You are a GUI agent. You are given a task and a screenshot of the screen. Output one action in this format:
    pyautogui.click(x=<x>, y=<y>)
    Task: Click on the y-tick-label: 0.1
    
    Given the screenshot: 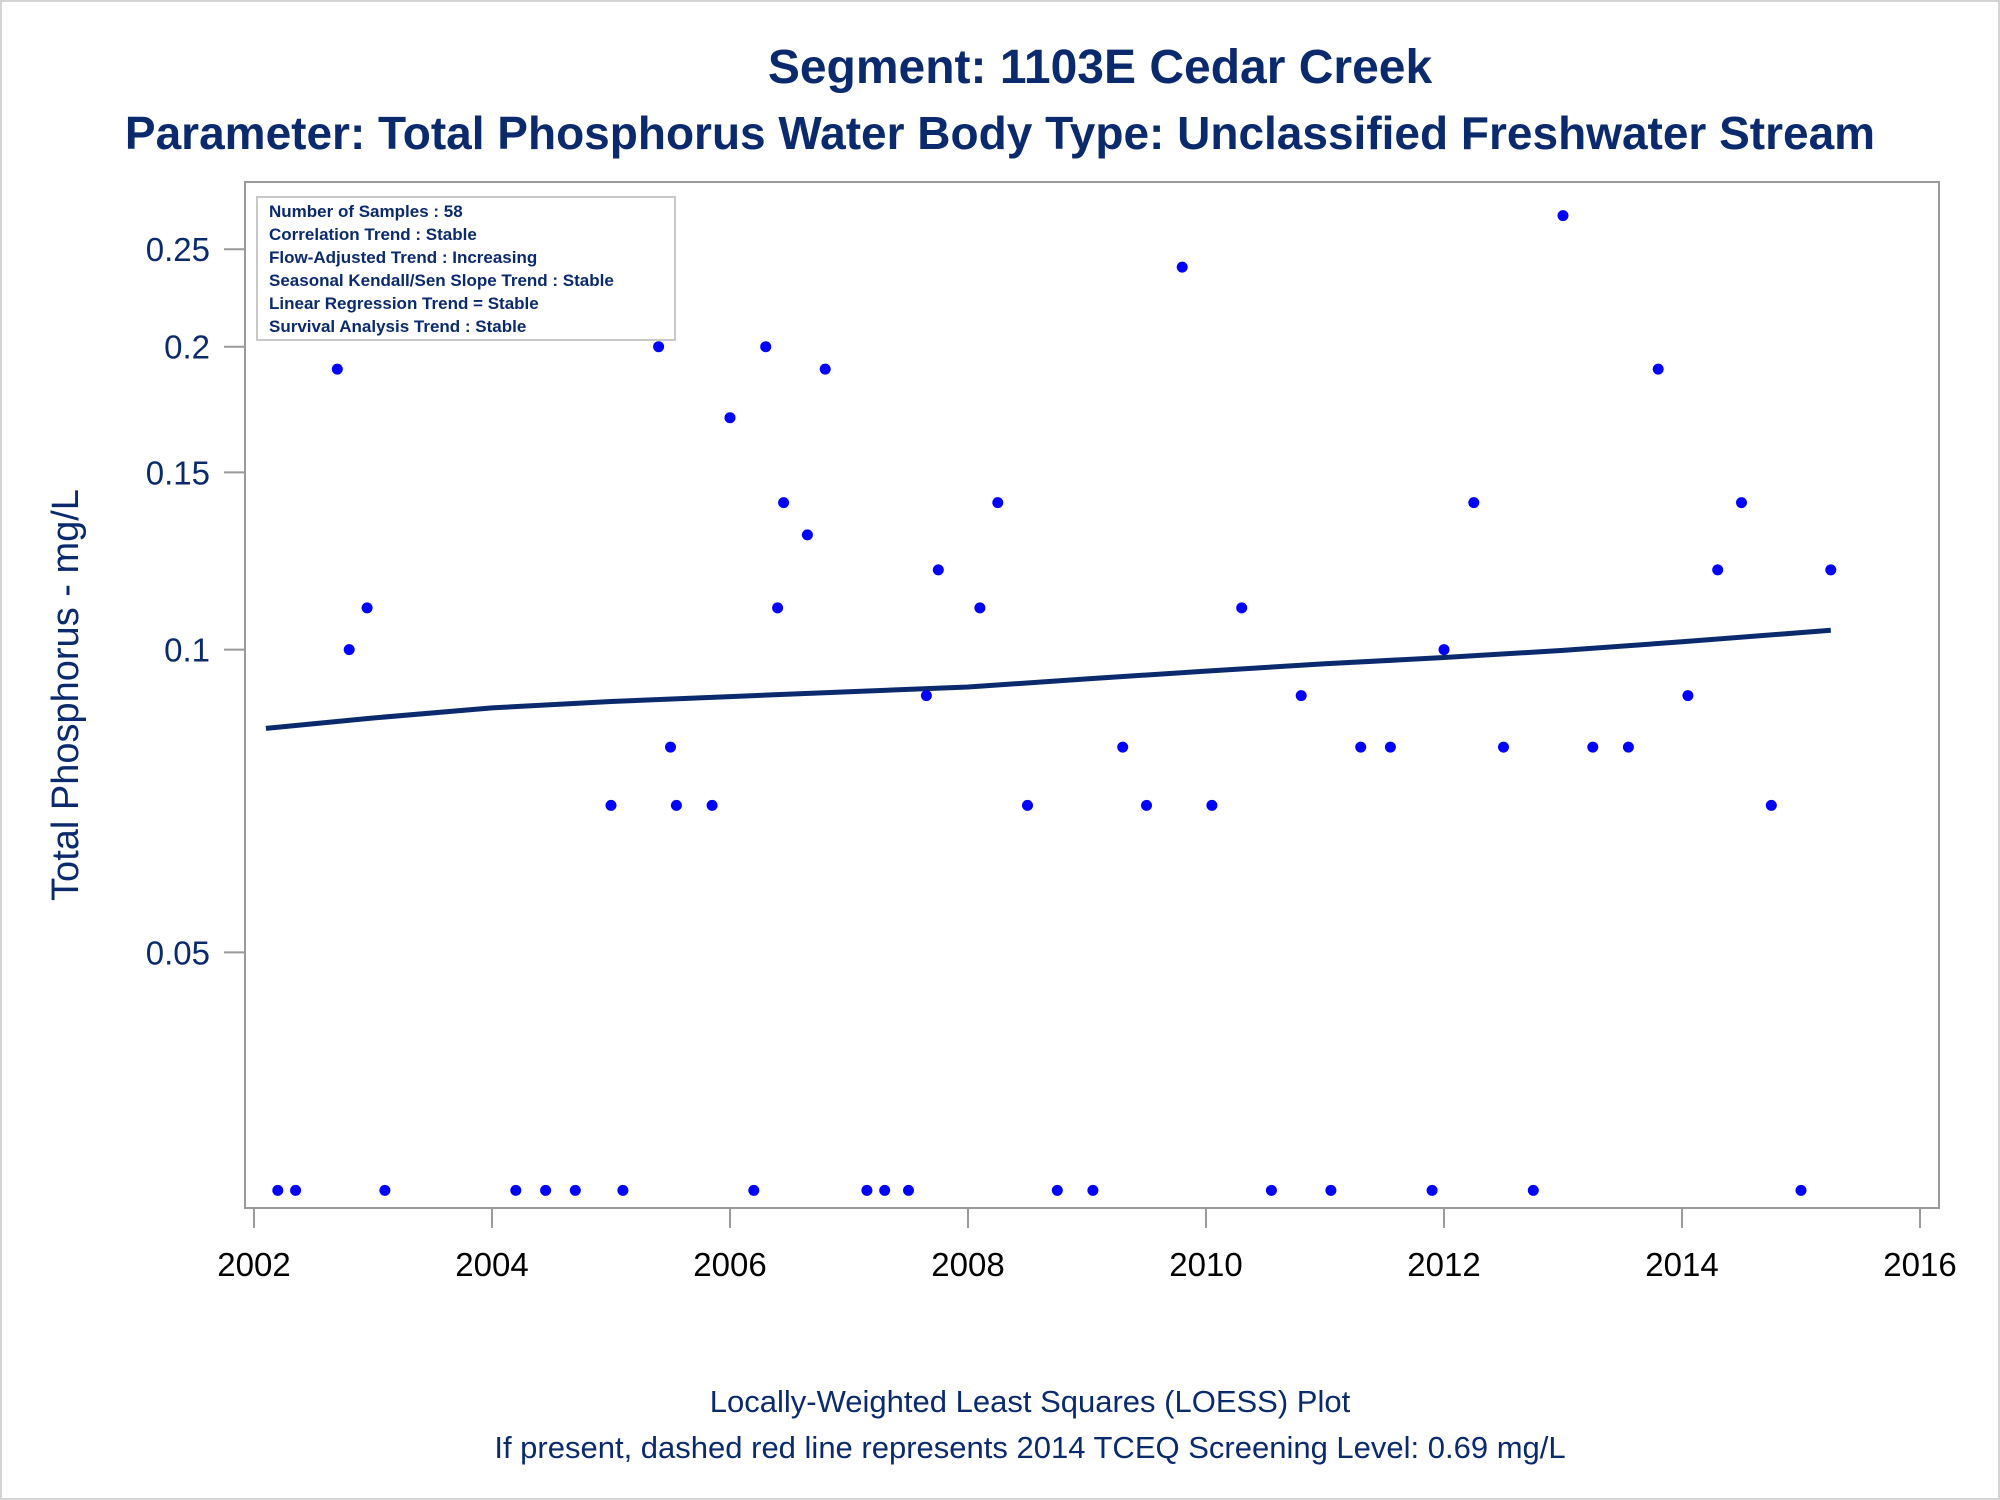 What is the action you would take?
    pyautogui.click(x=187, y=650)
    